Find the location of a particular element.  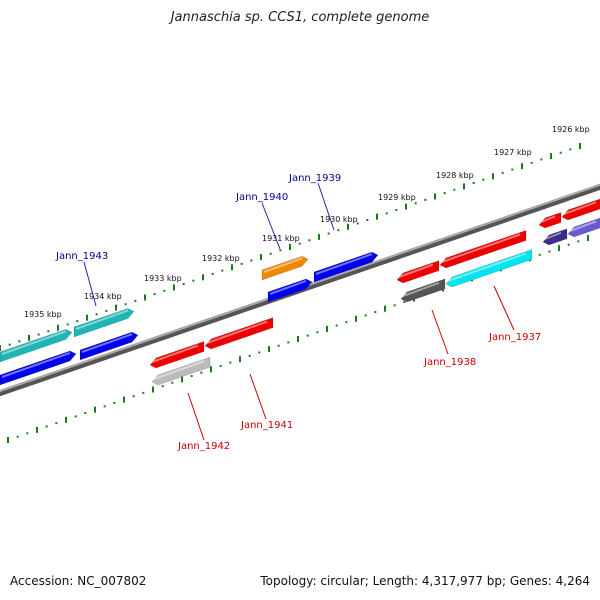

gene-label-jann_1940: Jann_1940 is located at coordinates (261, 197).